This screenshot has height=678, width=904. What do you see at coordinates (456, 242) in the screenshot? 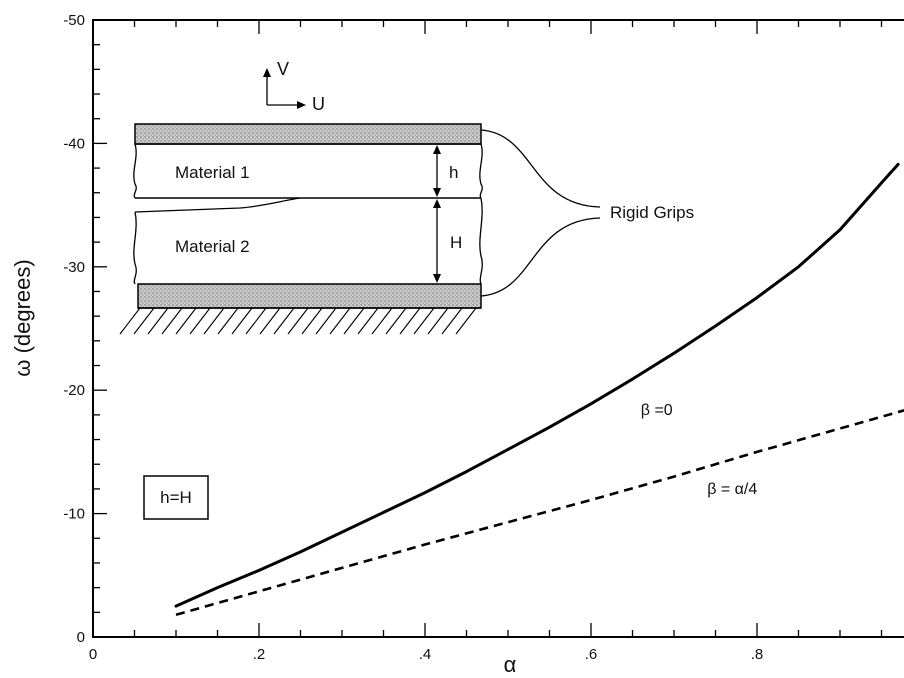
I see `H-label: H` at bounding box center [456, 242].